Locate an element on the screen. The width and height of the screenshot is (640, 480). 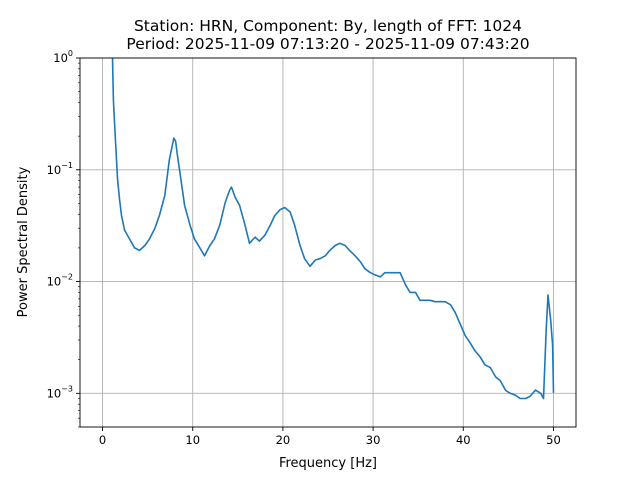
x-tick-label: 20 is located at coordinates (283, 440).